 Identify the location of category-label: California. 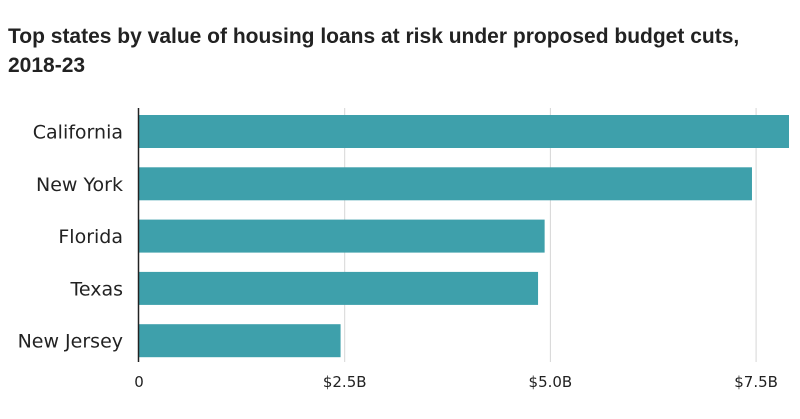
(78, 133).